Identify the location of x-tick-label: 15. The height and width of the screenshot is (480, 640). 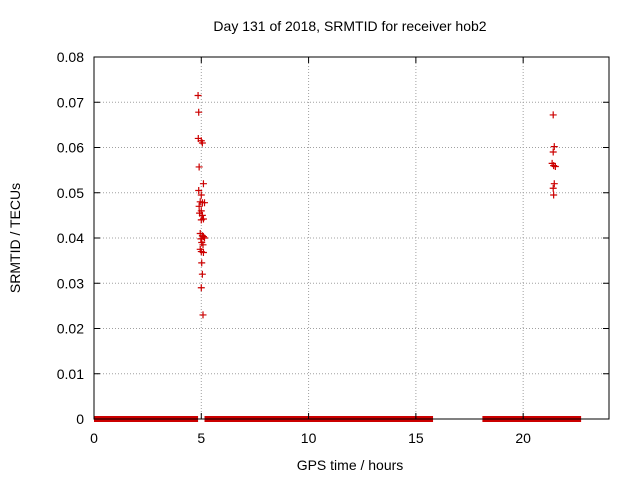
(416, 438).